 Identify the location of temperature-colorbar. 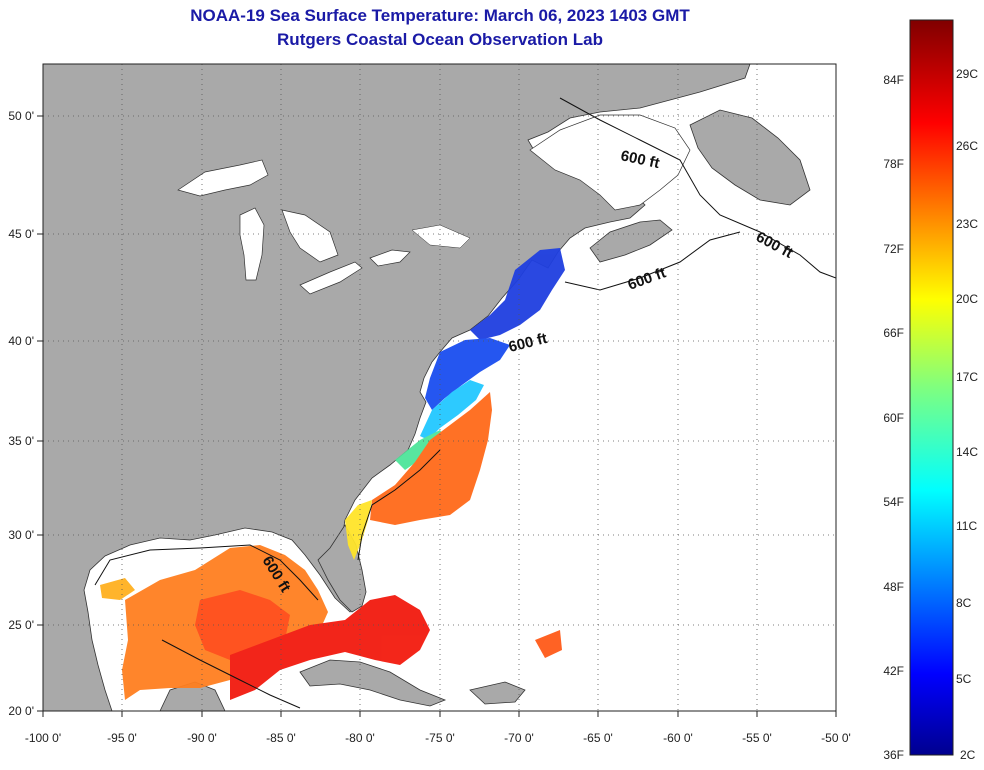
(931, 387).